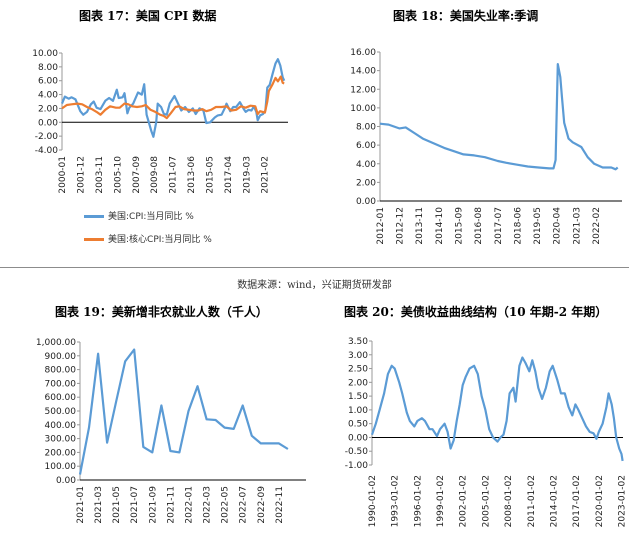 The image size is (629, 538). Describe the element at coordinates (61, 371) in the screenshot. I see `y-tick-label: 800.00` at that location.